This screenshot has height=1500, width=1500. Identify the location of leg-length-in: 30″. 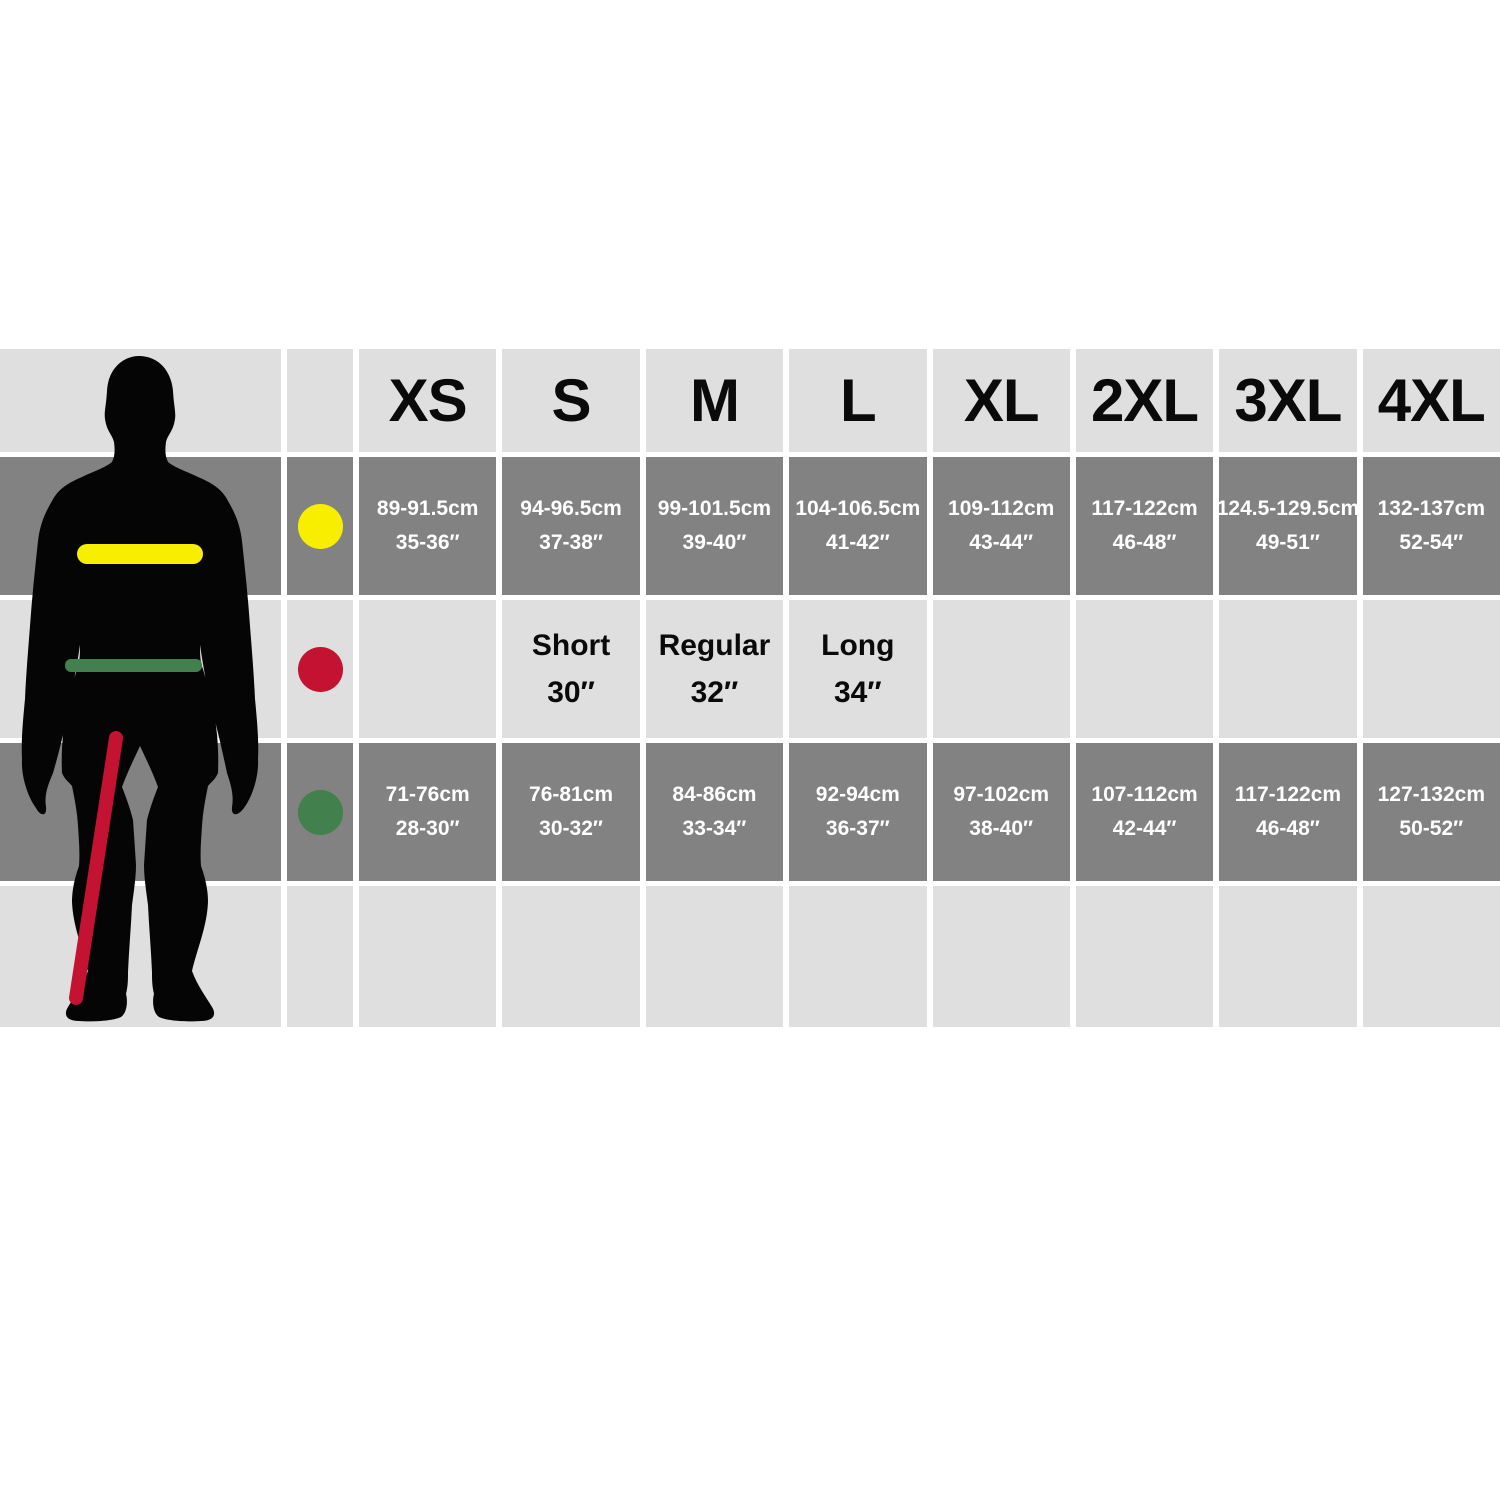
(571, 692).